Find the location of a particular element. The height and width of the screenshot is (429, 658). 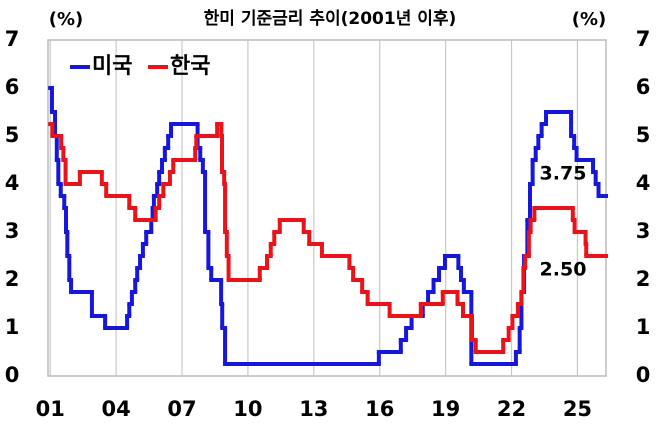

y2-tick-label: 6 is located at coordinates (643, 87).